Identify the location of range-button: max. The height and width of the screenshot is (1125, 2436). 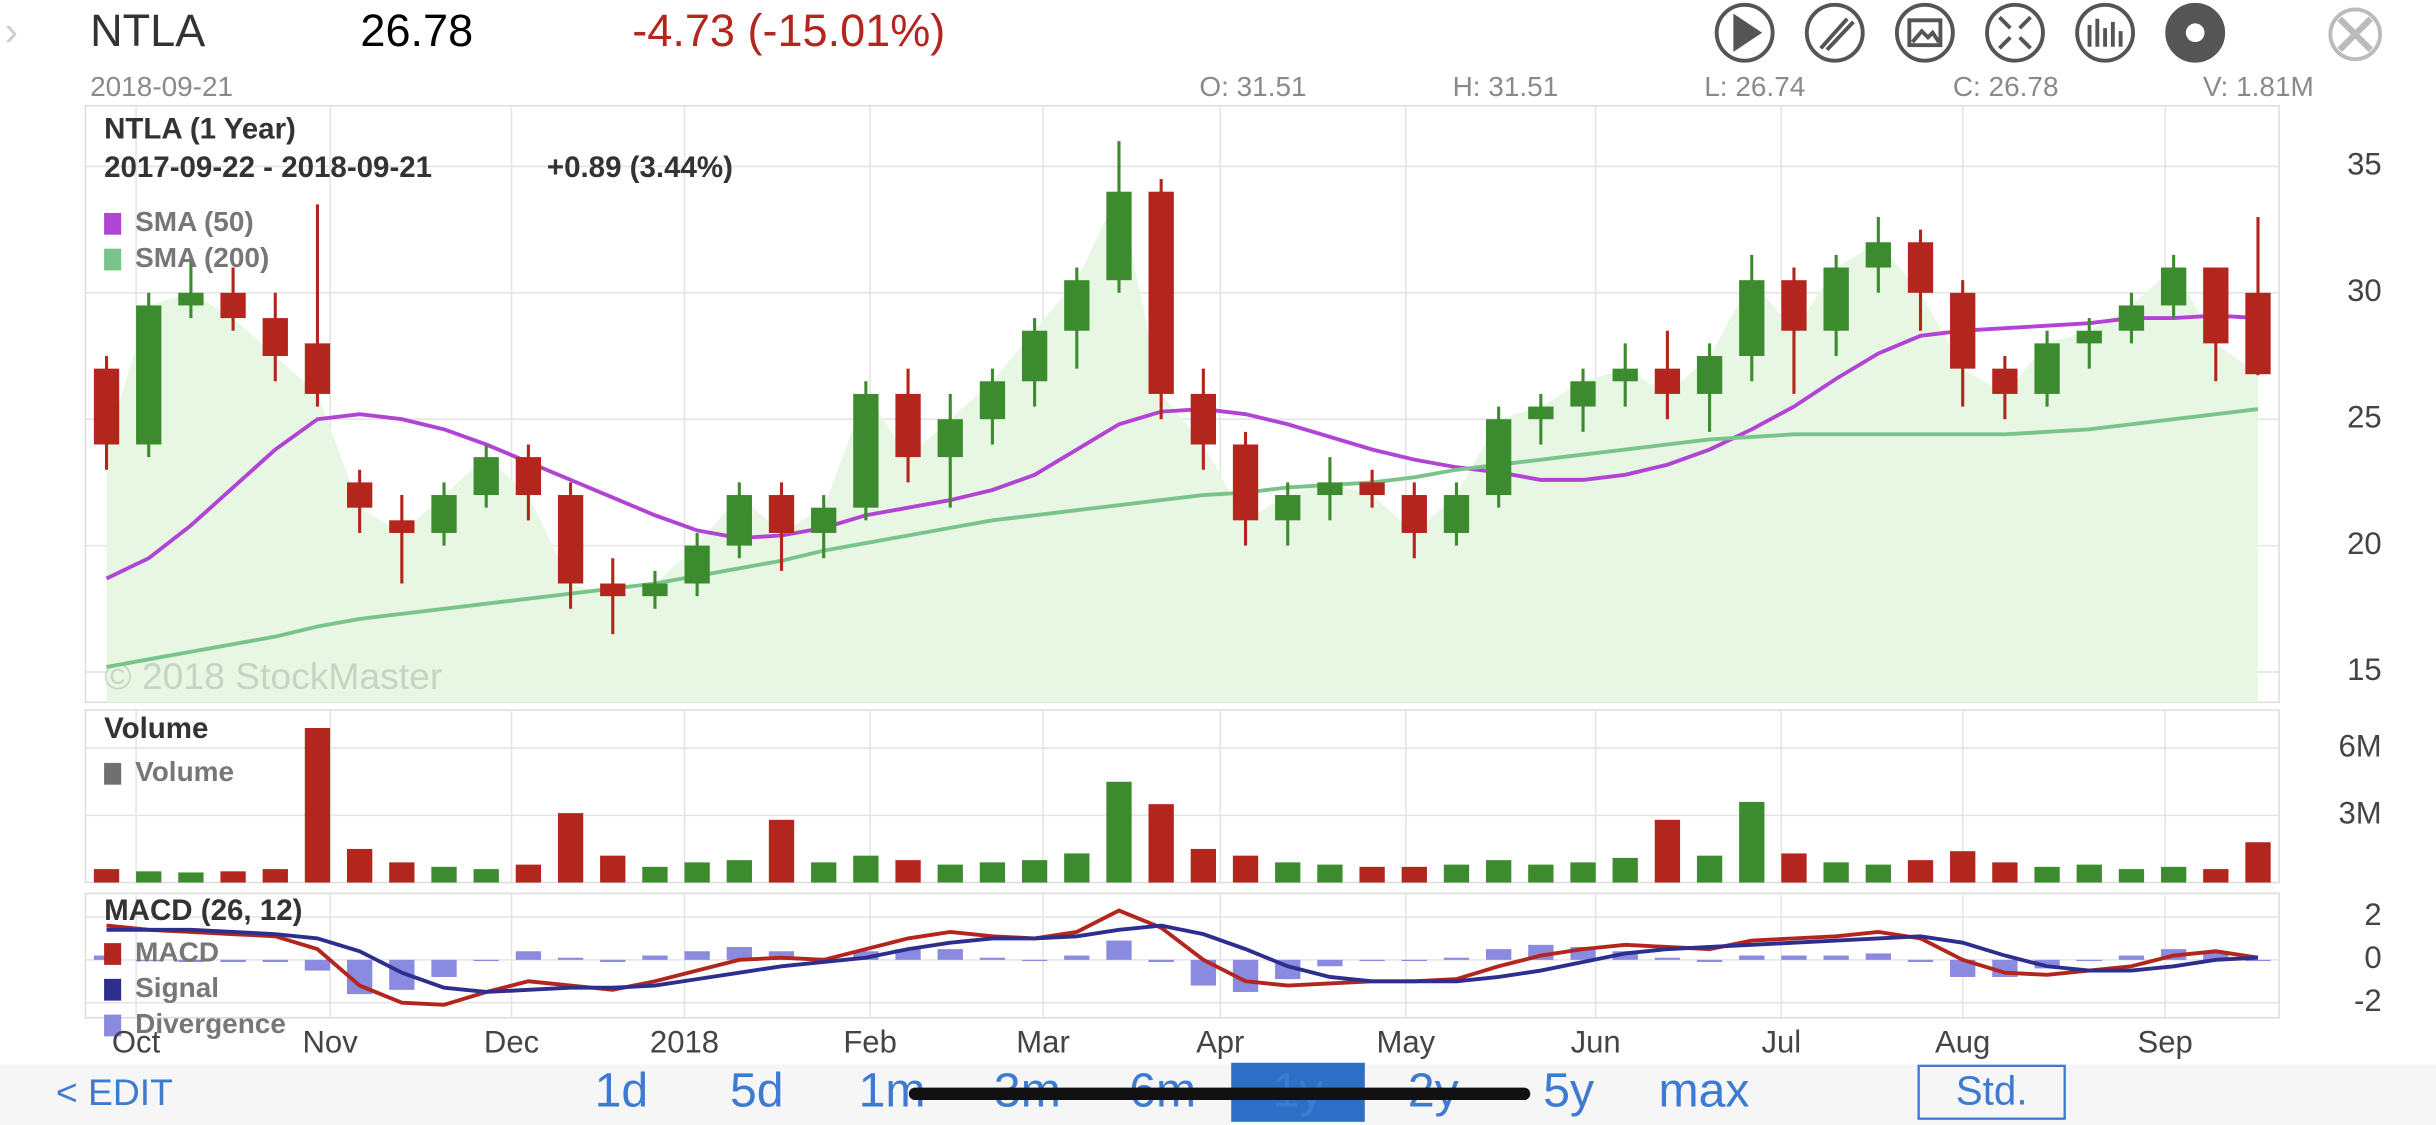
(1703, 1091).